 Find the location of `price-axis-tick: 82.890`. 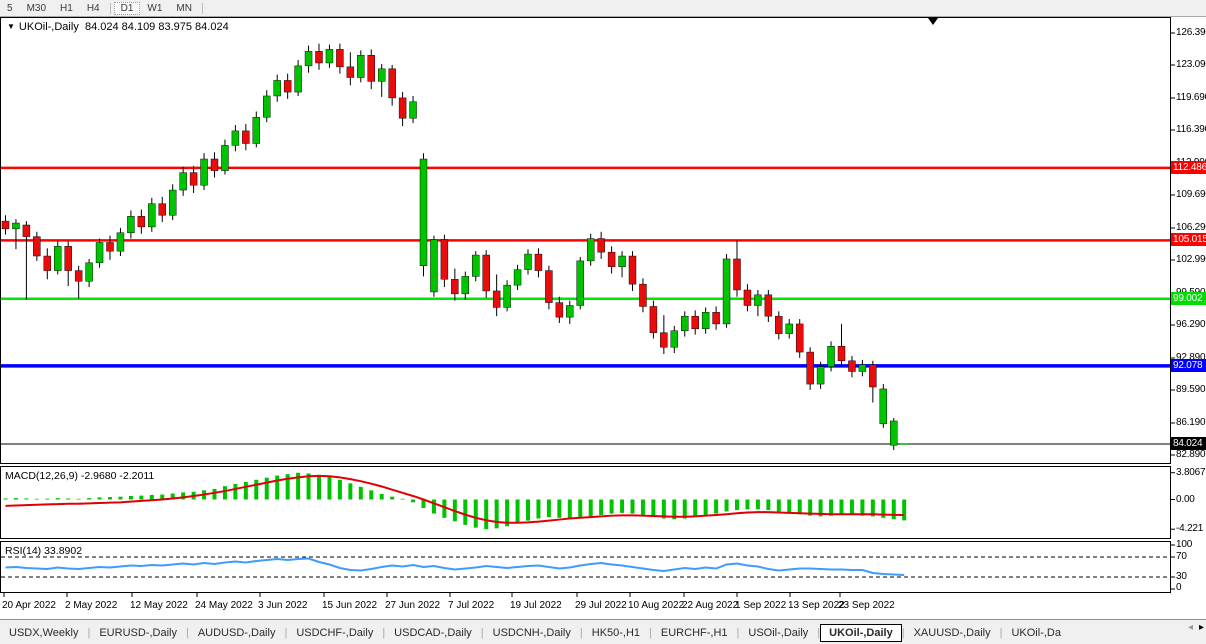

price-axis-tick: 82.890 is located at coordinates (1191, 454).